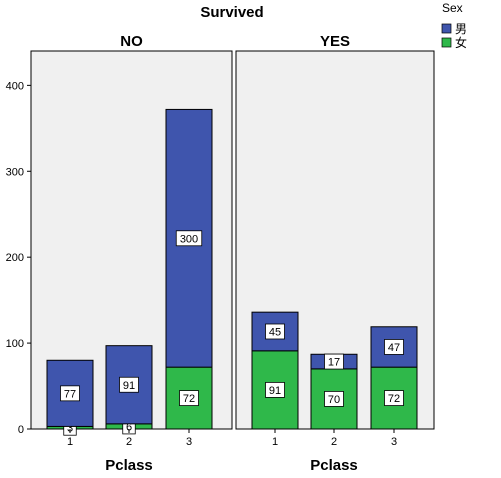 This screenshot has height=478, width=501. Describe the element at coordinates (129, 427) in the screenshot. I see `data-label: 6` at that location.